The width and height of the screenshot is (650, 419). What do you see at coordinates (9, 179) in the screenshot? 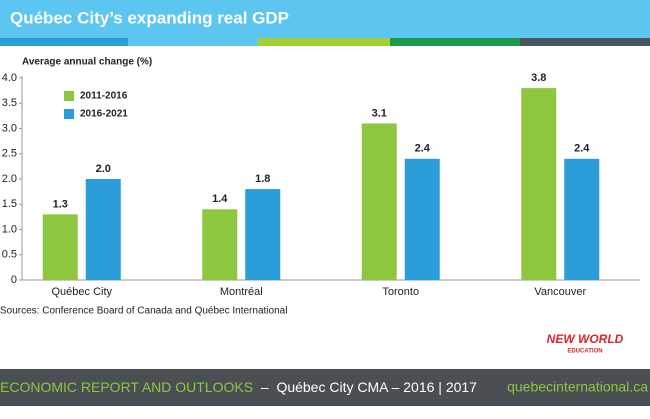
I see `y-tick-label: 2.0` at bounding box center [9, 179].